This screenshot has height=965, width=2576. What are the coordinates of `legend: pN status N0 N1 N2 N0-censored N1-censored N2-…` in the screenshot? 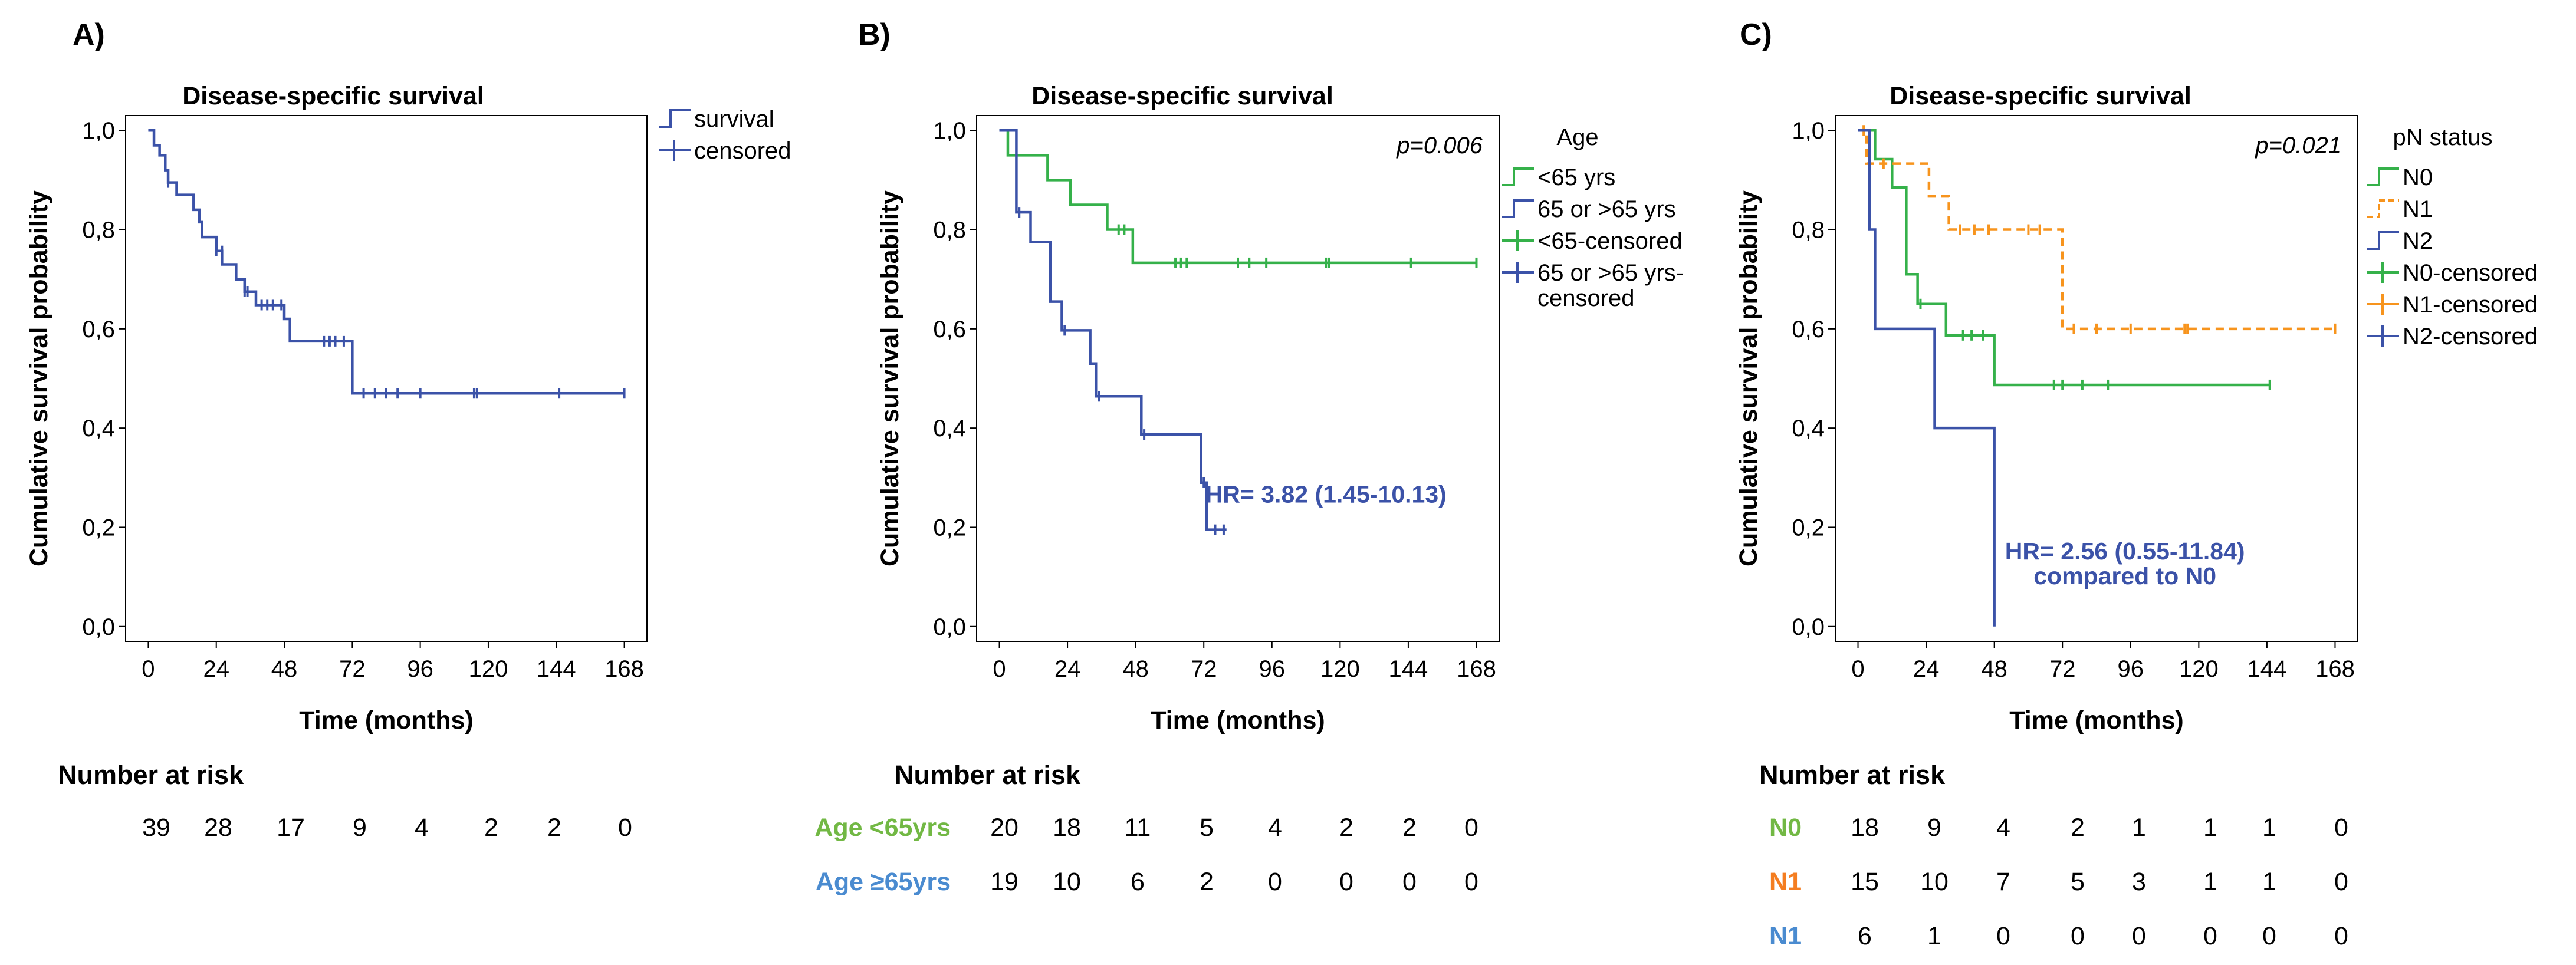 It's located at (2452, 237).